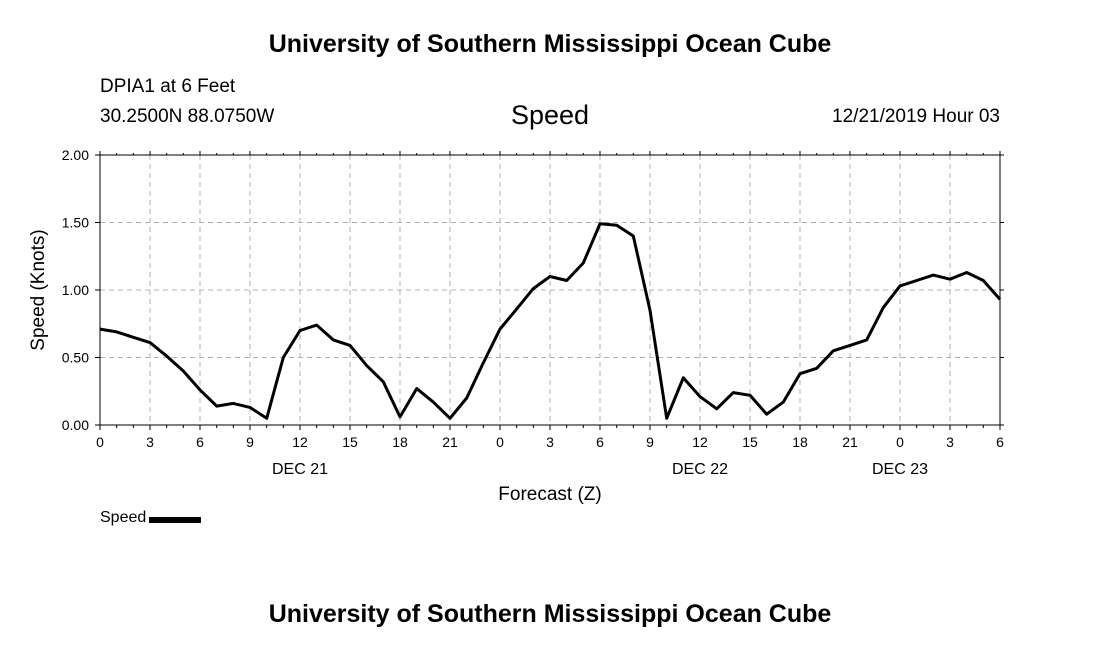 The image size is (1100, 650). What do you see at coordinates (123, 517) in the screenshot?
I see `legend-label: Speed` at bounding box center [123, 517].